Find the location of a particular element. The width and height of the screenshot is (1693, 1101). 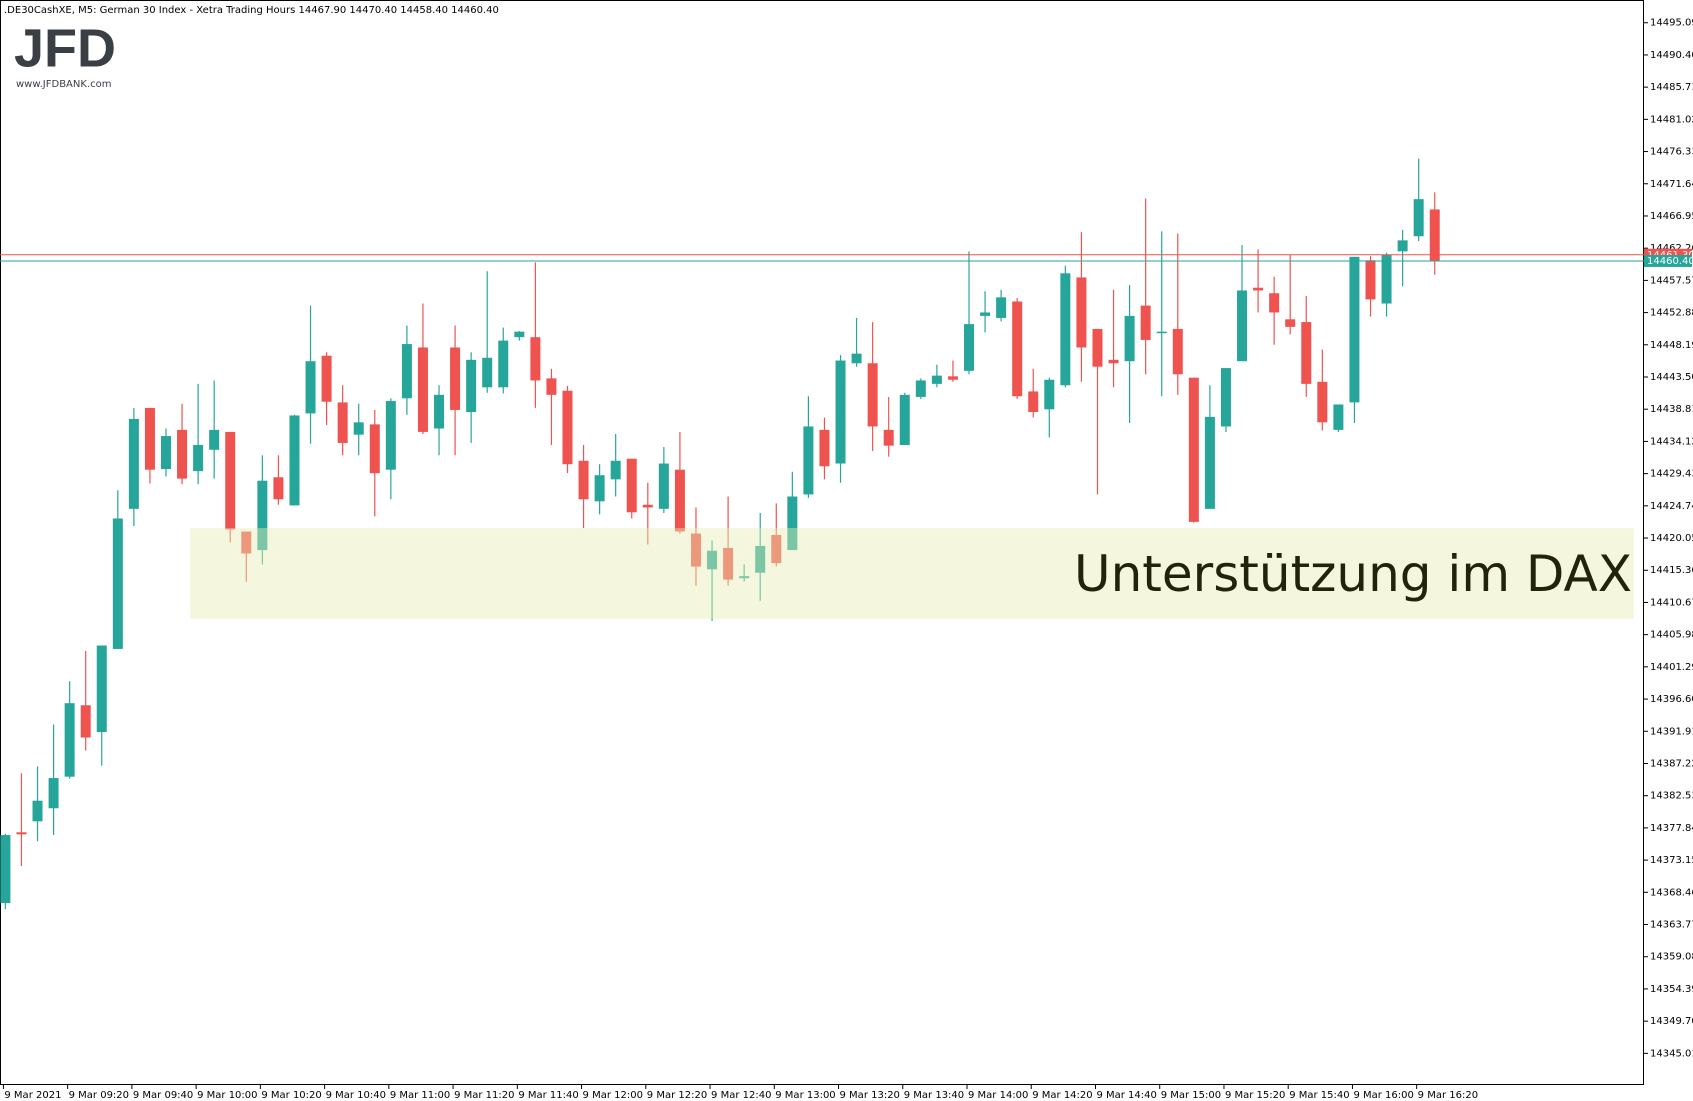

y-tick-label: 14354.39 is located at coordinates (1671, 989).